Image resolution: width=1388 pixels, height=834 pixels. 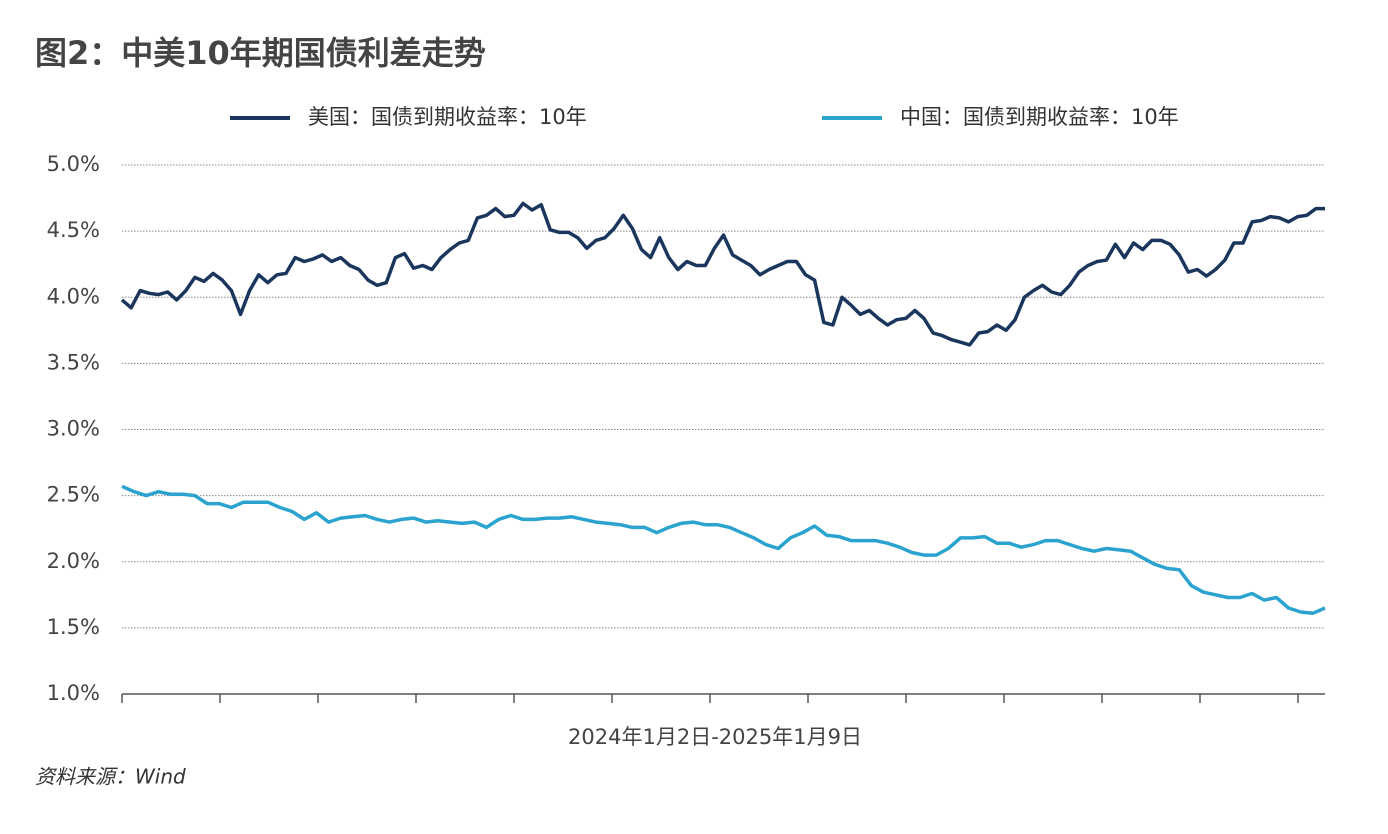 I want to click on legend-label: 美国：国债到期收益率：10年, so click(x=447, y=117).